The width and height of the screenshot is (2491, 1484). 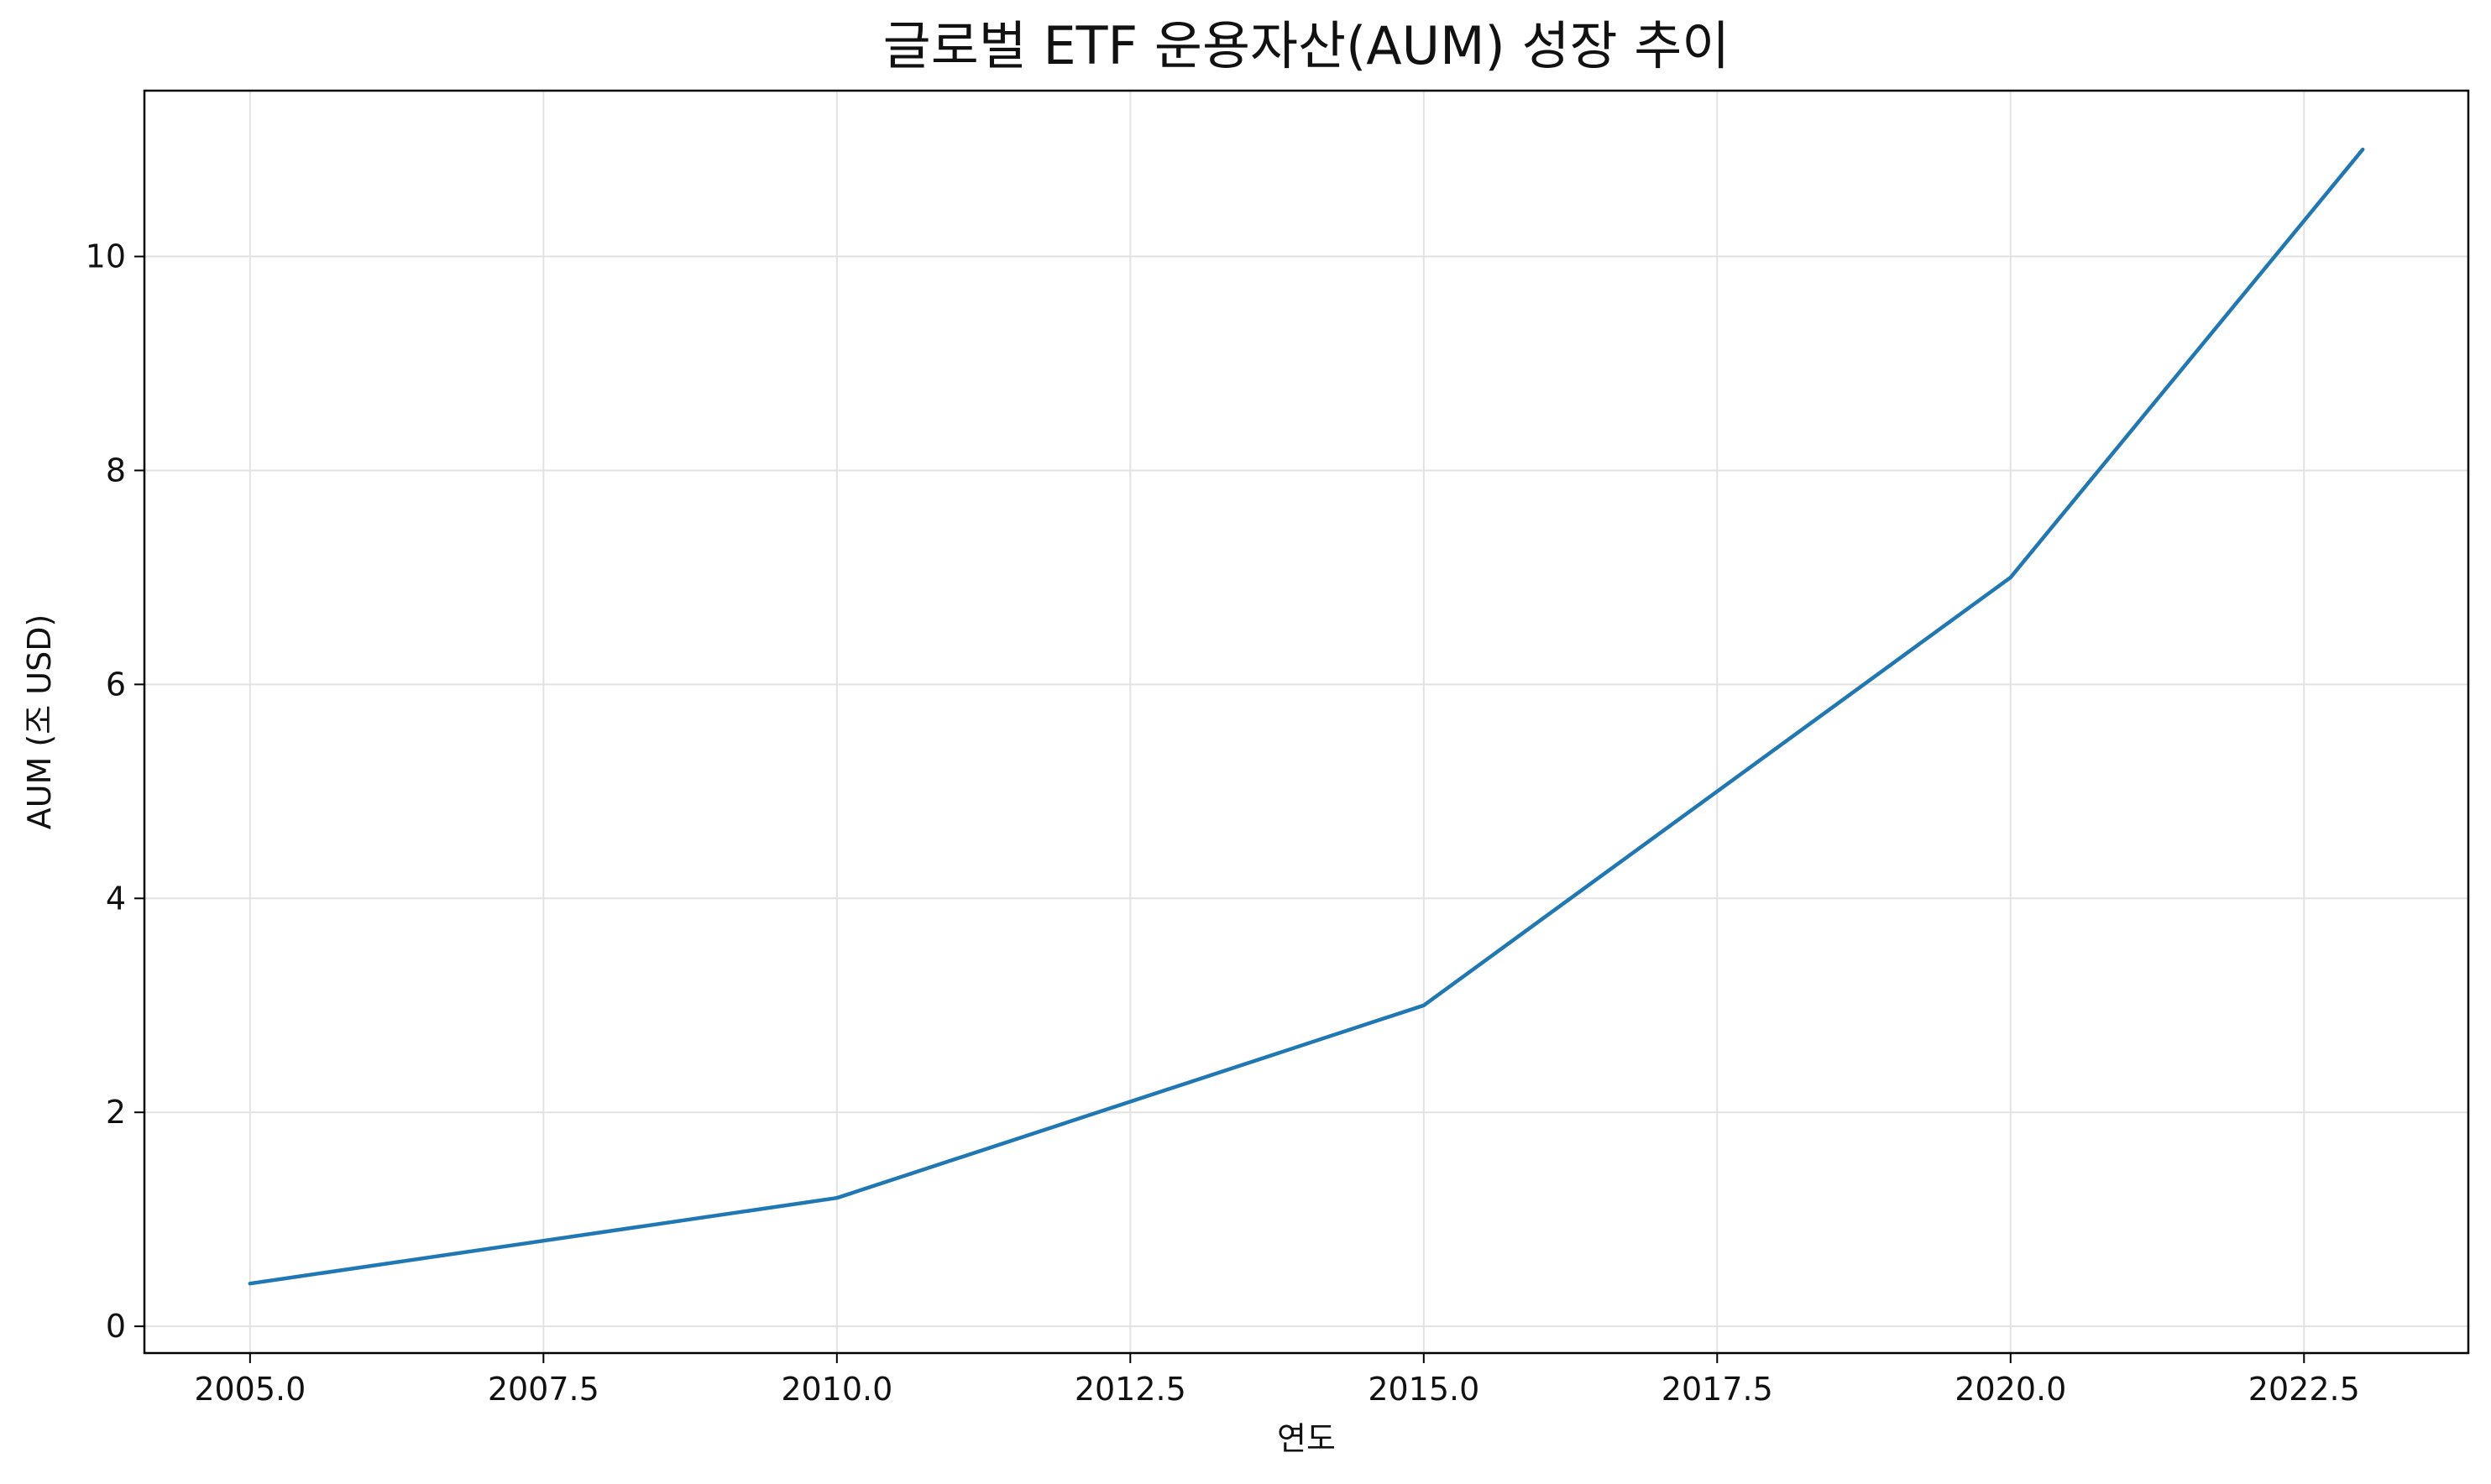 I want to click on x-tick-label: 2015.0, so click(x=1424, y=1389).